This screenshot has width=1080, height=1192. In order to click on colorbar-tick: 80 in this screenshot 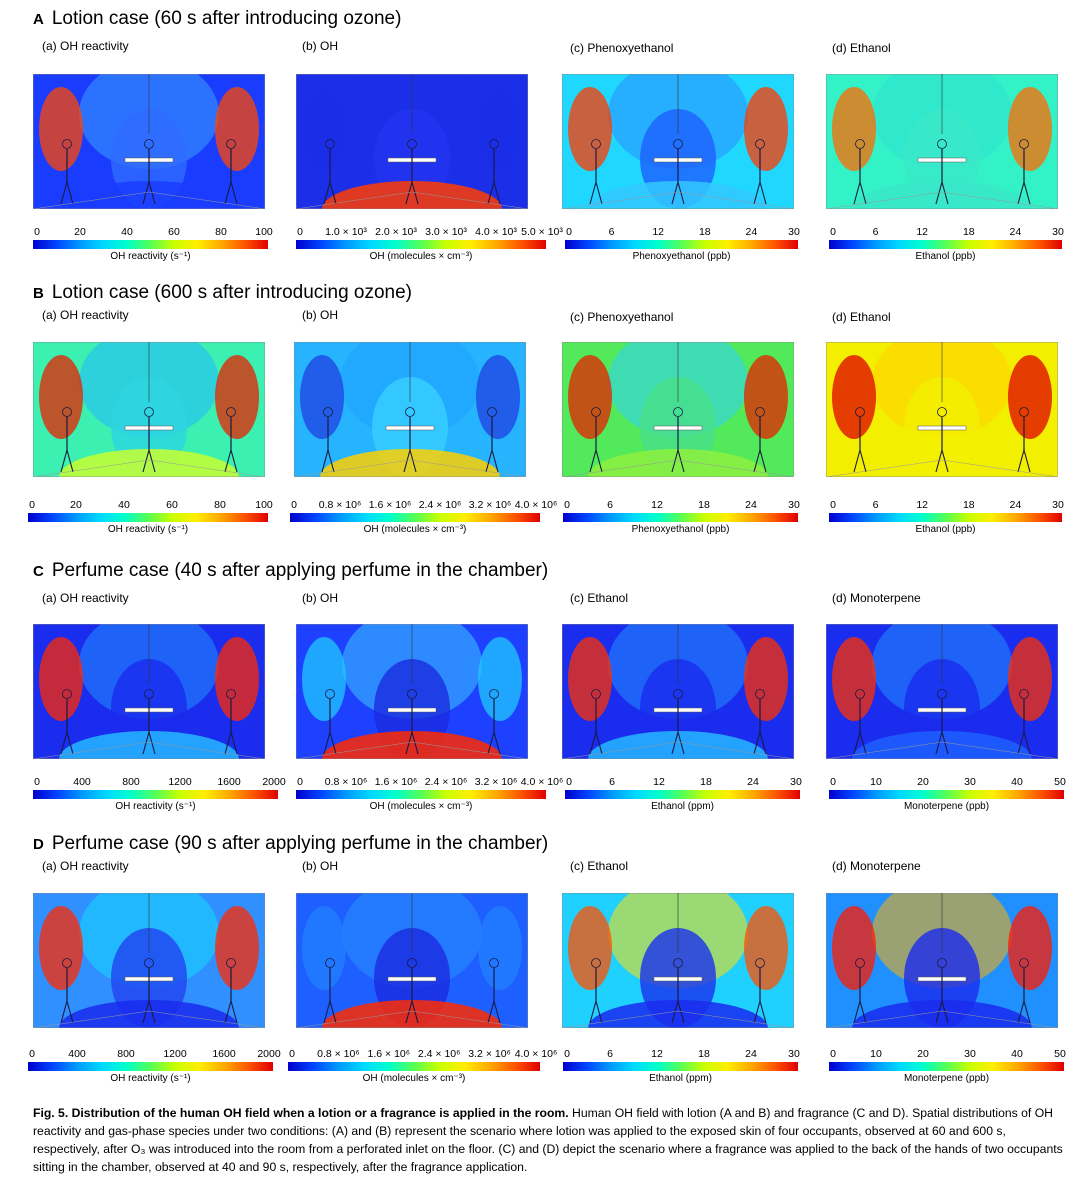, I will do `click(221, 232)`.